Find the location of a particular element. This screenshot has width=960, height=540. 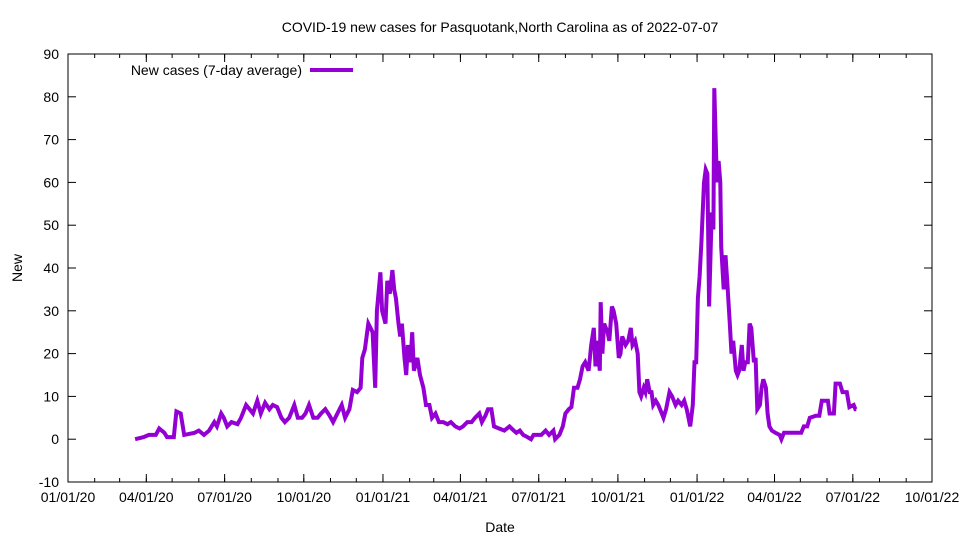

y-tick-label: 30 is located at coordinates (51, 311).